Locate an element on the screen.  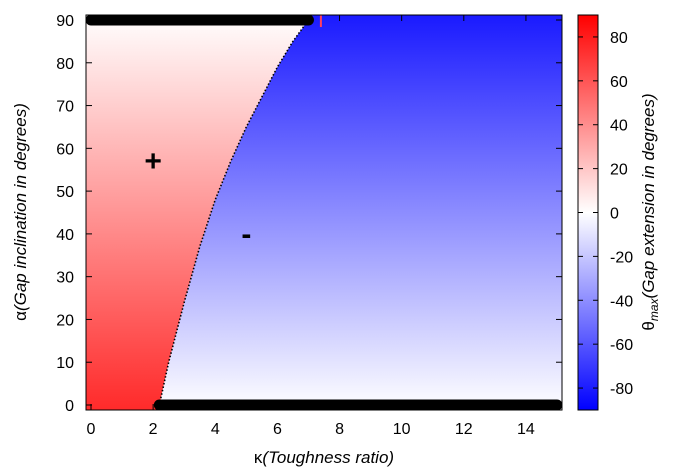
y-tick-label: 0 is located at coordinates (69, 406).